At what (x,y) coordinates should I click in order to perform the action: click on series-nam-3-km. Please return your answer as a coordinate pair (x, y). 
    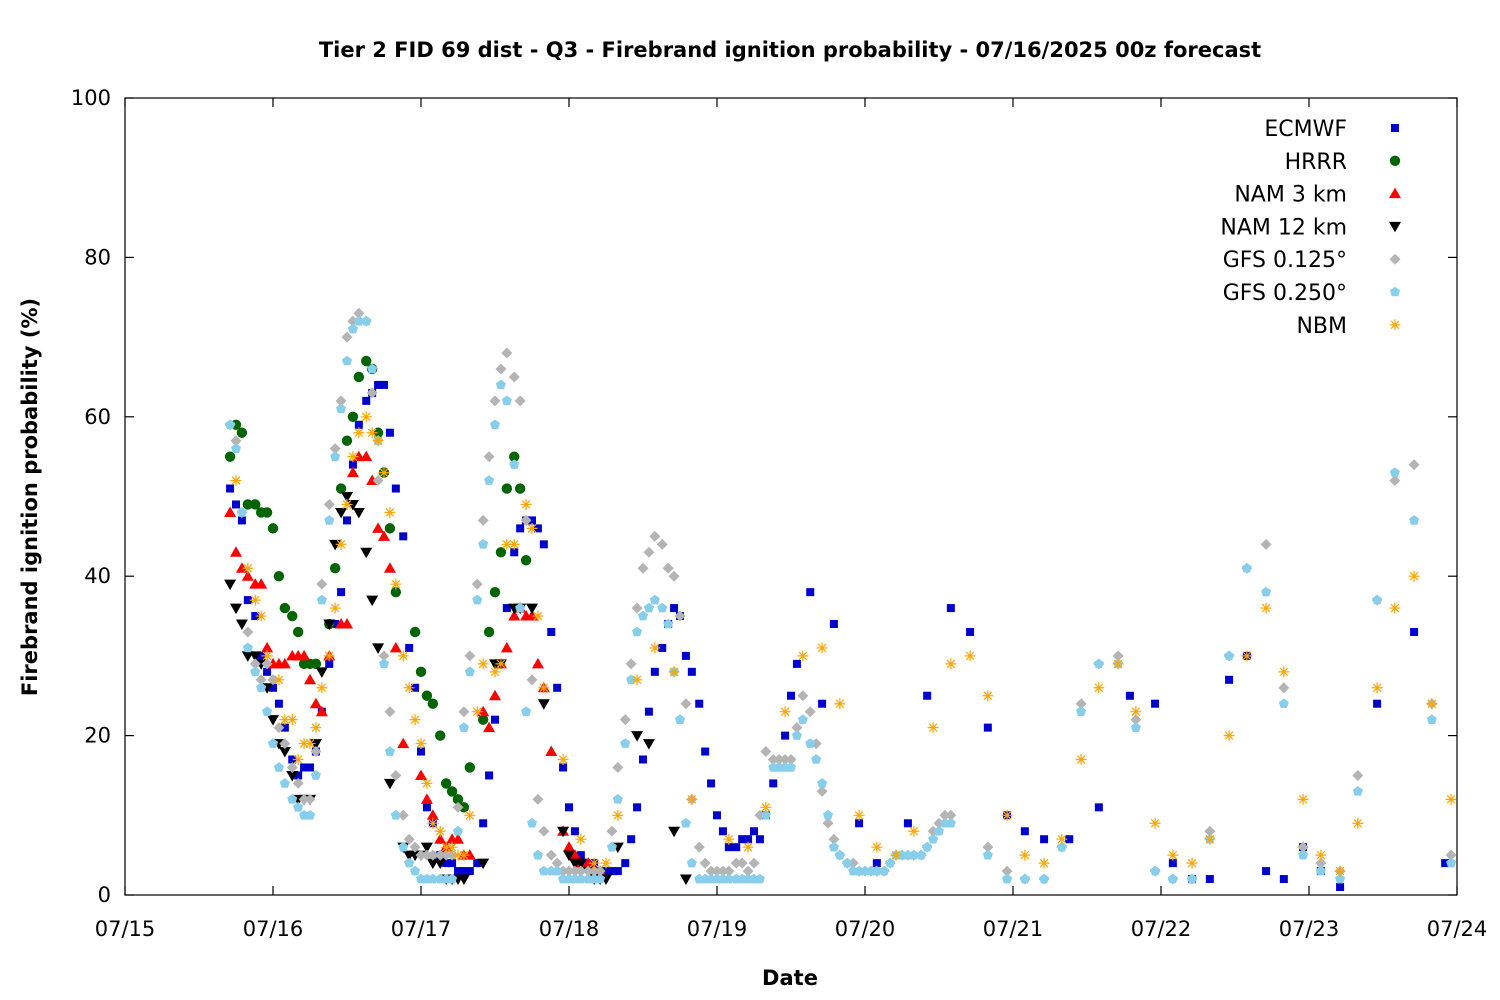
    Looking at the image, I should click on (415, 663).